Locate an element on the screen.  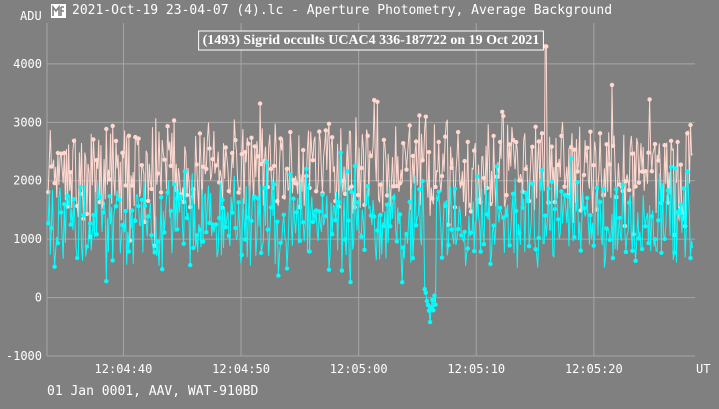
chart-title-box is located at coordinates (371, 40).